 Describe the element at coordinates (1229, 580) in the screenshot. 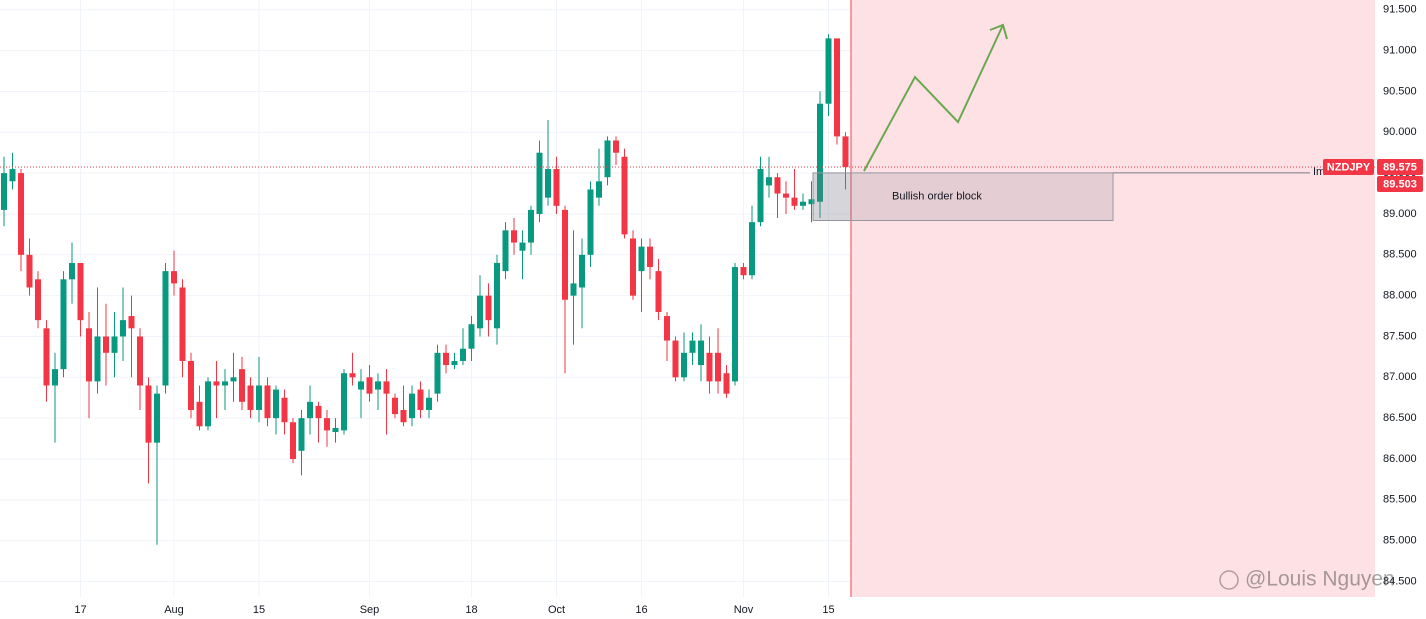

I see `watermark-icon` at that location.